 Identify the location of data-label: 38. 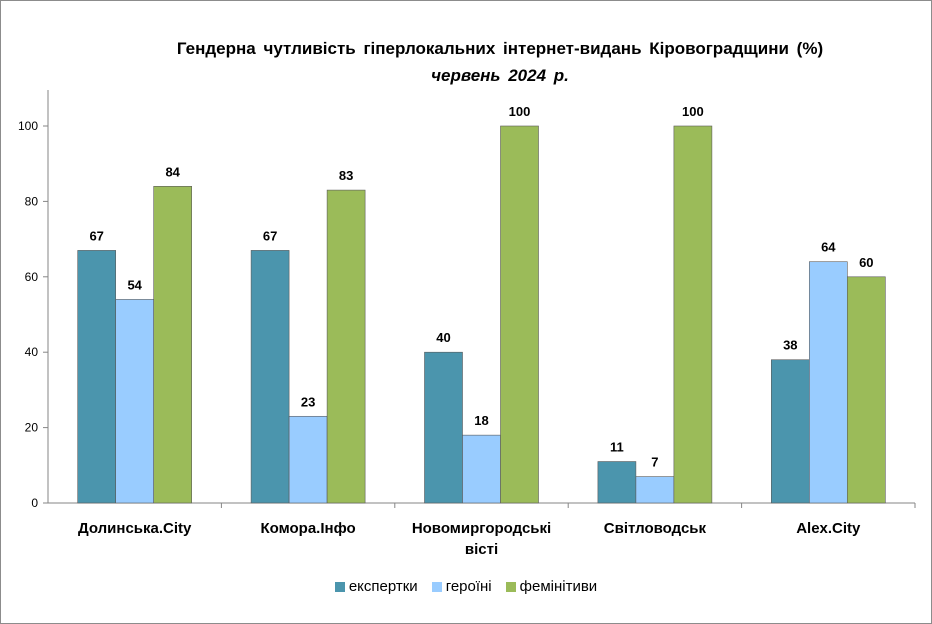
(790, 345).